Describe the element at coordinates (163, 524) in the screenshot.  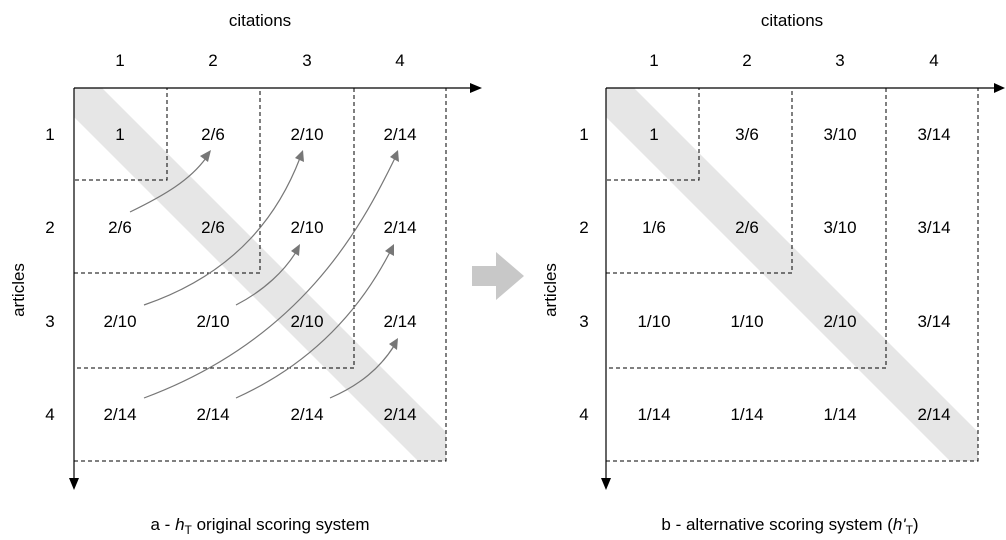
I see `panel-a-caption-prefix: a -` at that location.